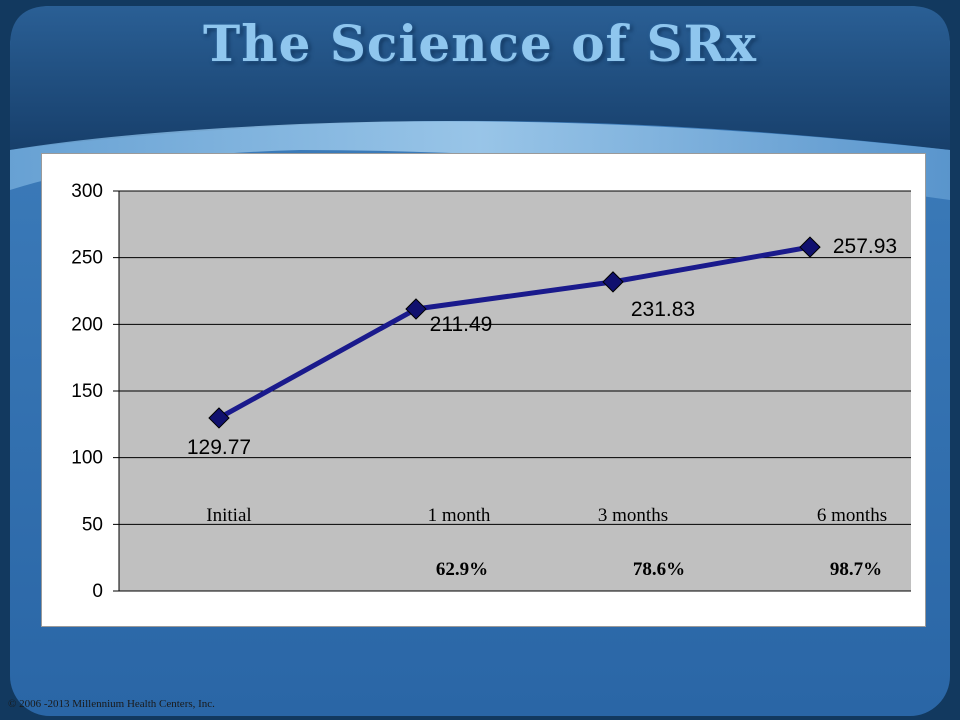 This screenshot has height=720, width=960. I want to click on y-tick-label: 200, so click(87, 324).